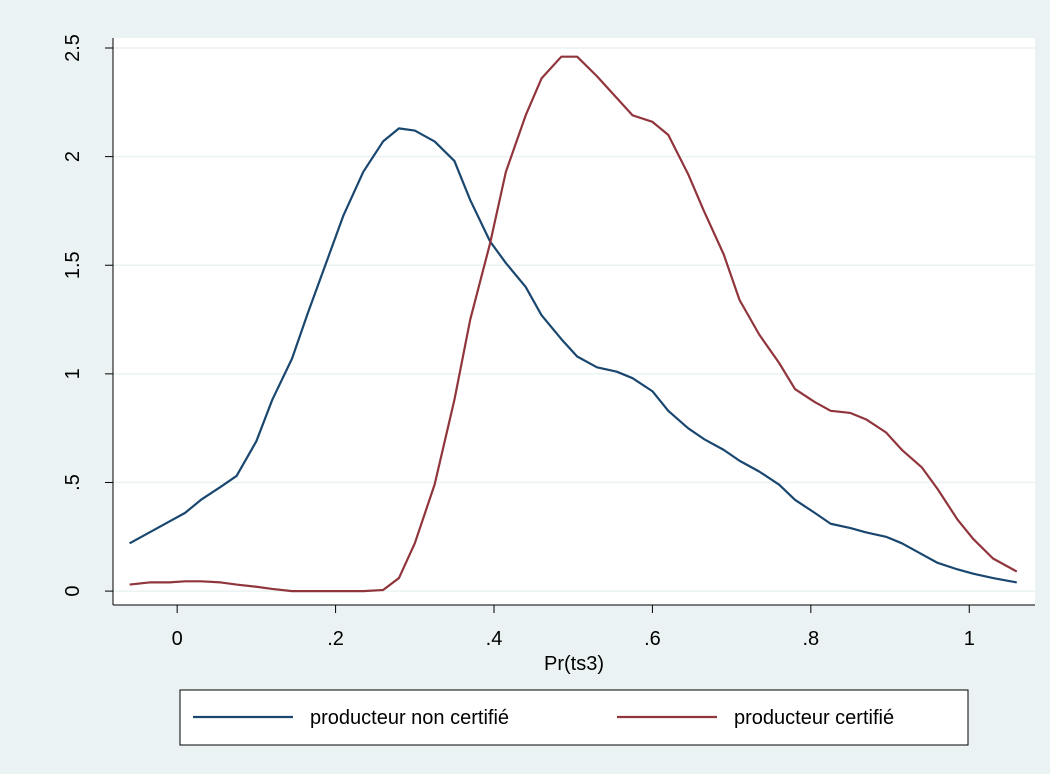 The image size is (1050, 774). What do you see at coordinates (969, 639) in the screenshot?
I see `x-tick-label: 1` at bounding box center [969, 639].